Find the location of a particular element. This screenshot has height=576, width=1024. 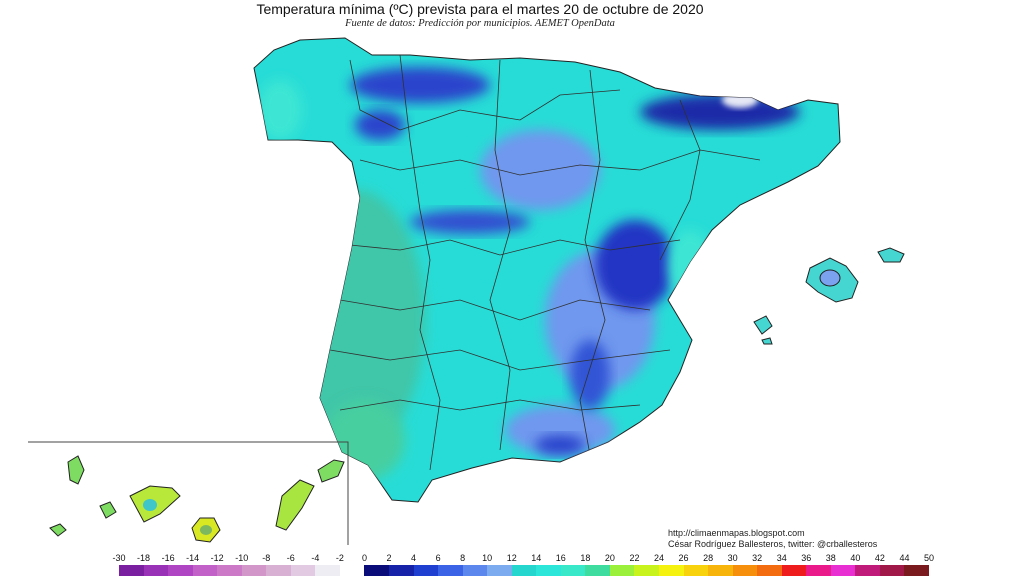

legend-tick-label: 32 is located at coordinates (757, 558).